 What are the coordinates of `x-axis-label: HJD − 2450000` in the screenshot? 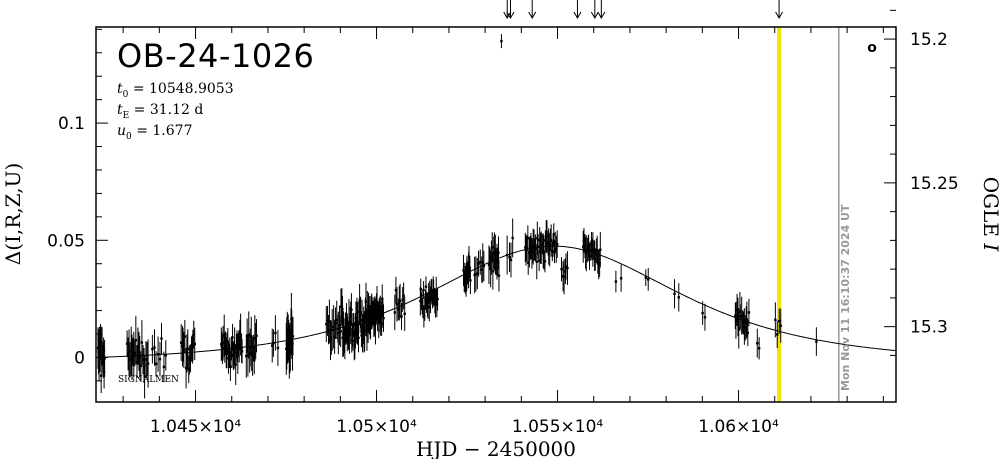 It's located at (496, 448).